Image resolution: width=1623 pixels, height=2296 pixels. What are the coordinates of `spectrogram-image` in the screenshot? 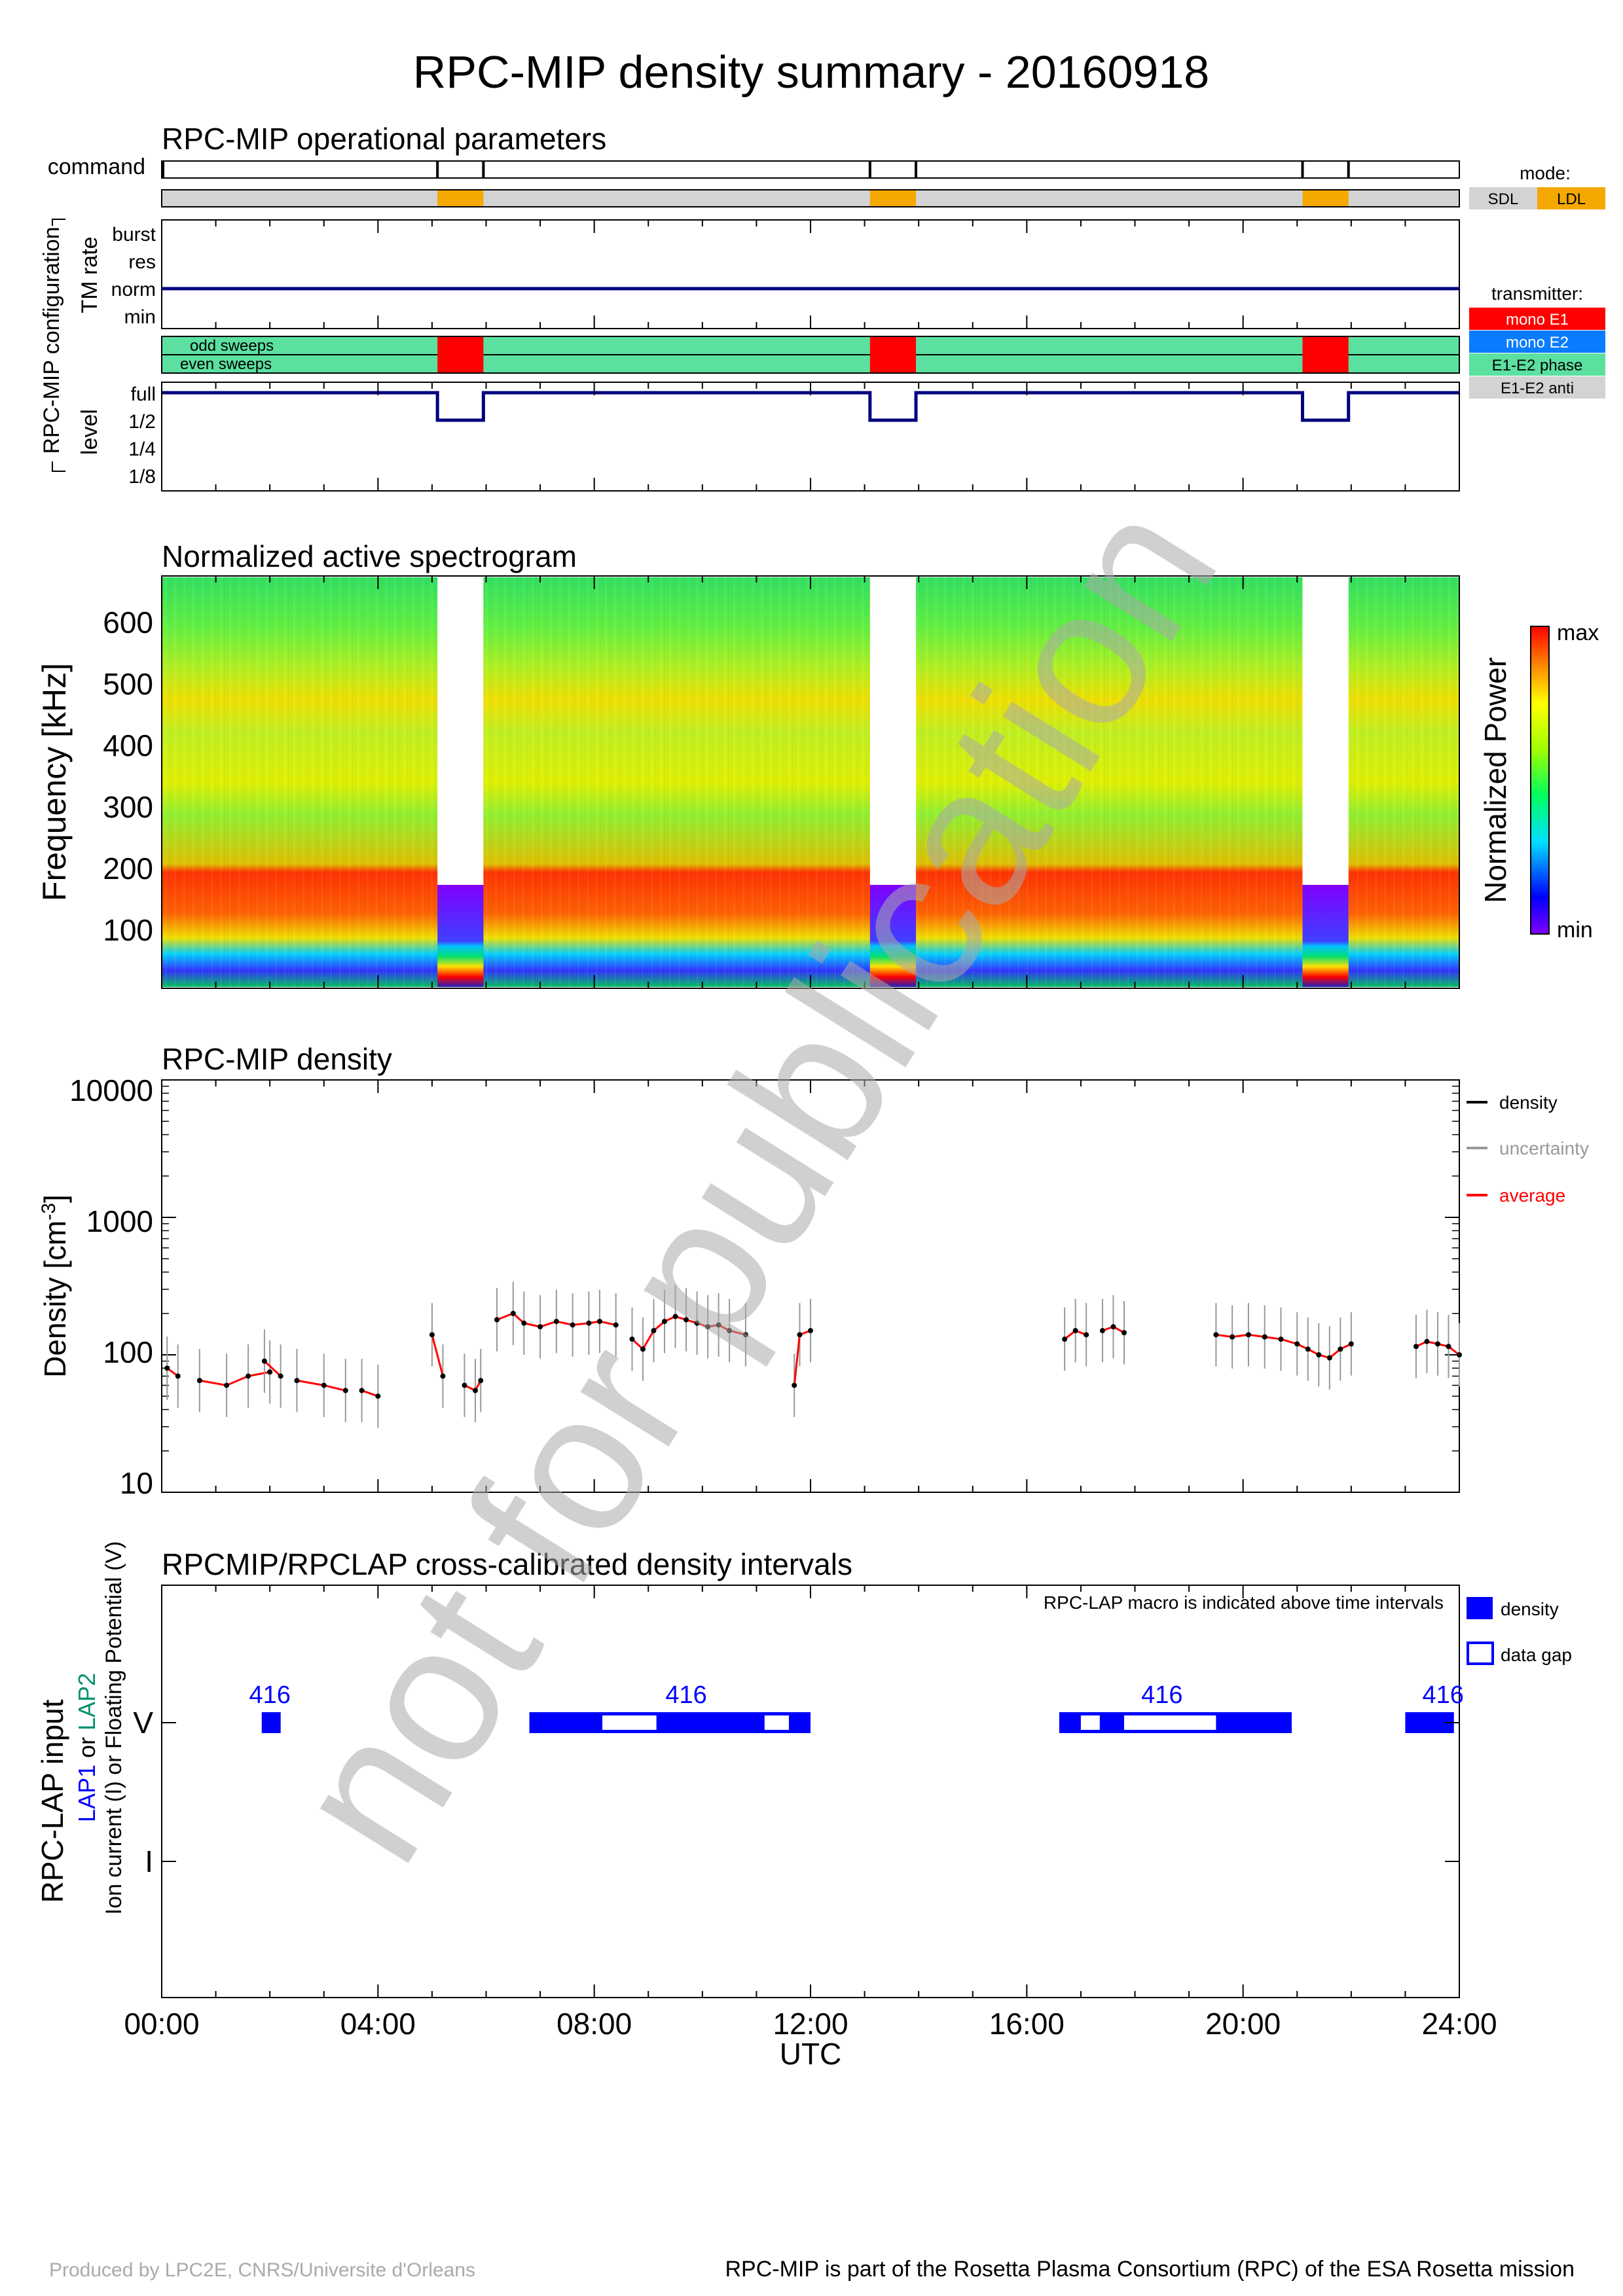 It's located at (810, 782).